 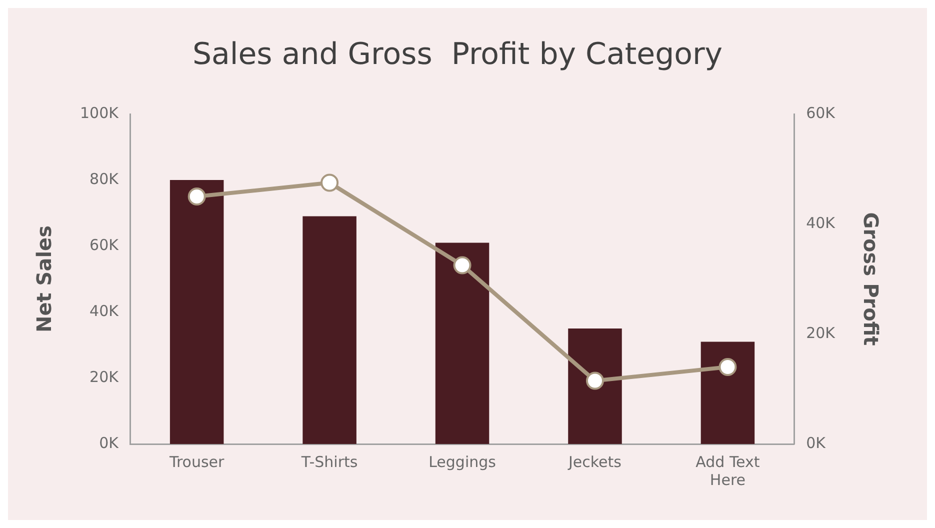 What do you see at coordinates (105, 377) in the screenshot?
I see `y-tick-label: 20K` at bounding box center [105, 377].